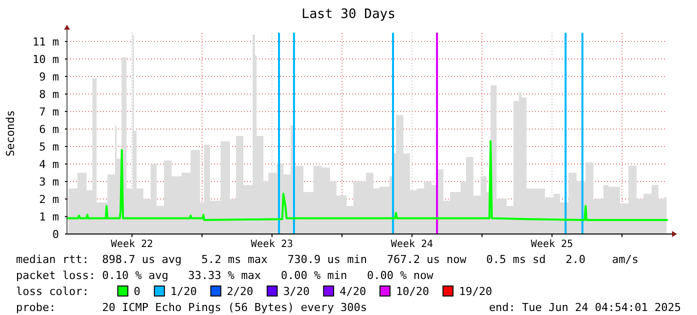  What do you see at coordinates (49, 147) in the screenshot?
I see `y-tick-label: 5 m` at bounding box center [49, 147].